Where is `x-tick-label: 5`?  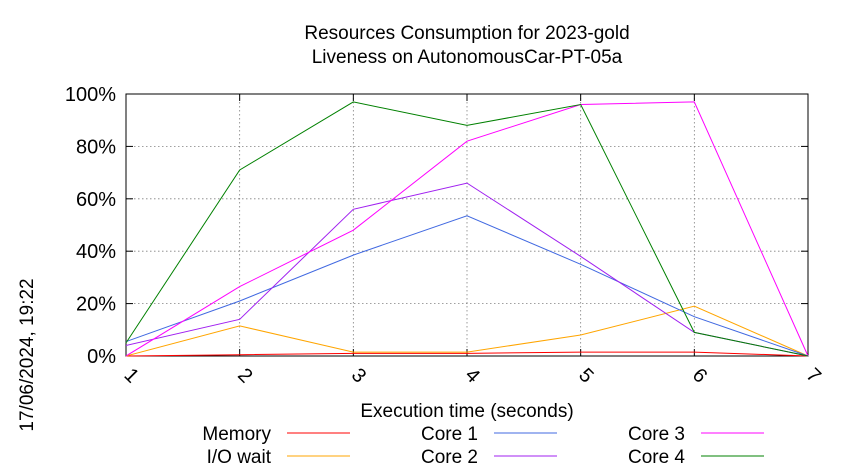
x-tick-label: 5 is located at coordinates (585, 375).